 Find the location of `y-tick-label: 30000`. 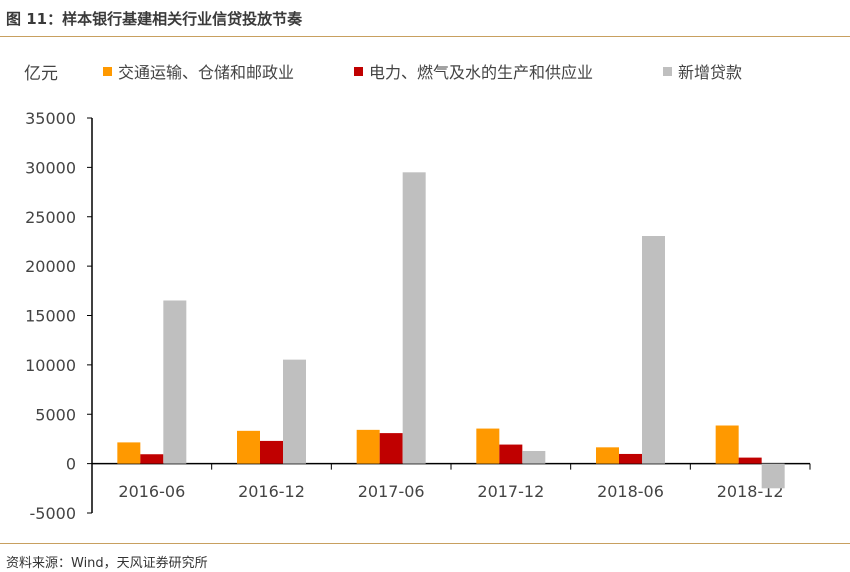

y-tick-label: 30000 is located at coordinates (50, 167).